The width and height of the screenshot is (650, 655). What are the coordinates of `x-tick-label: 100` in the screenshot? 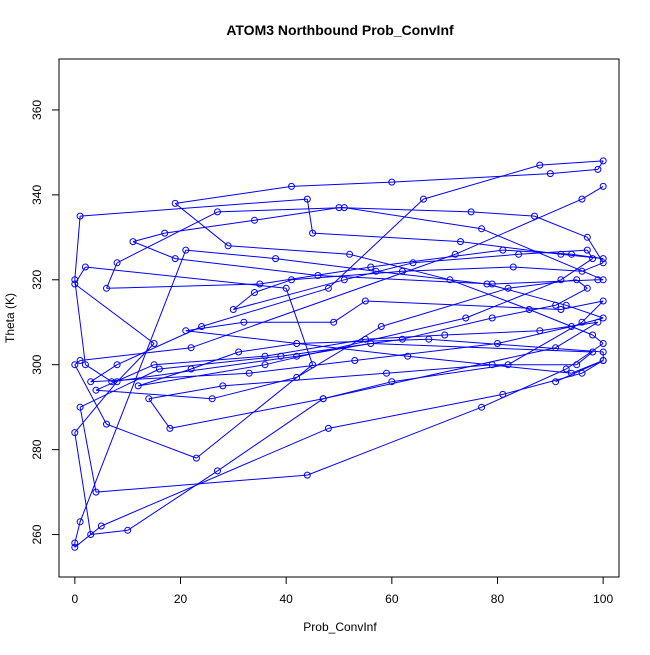 It's located at (603, 599).